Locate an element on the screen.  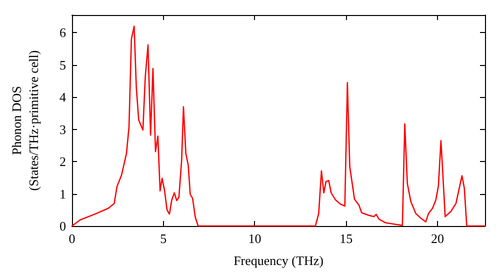
y-axis-title: Phonon DOS (States/THz·primitive cell) is located at coordinates (25, 120).